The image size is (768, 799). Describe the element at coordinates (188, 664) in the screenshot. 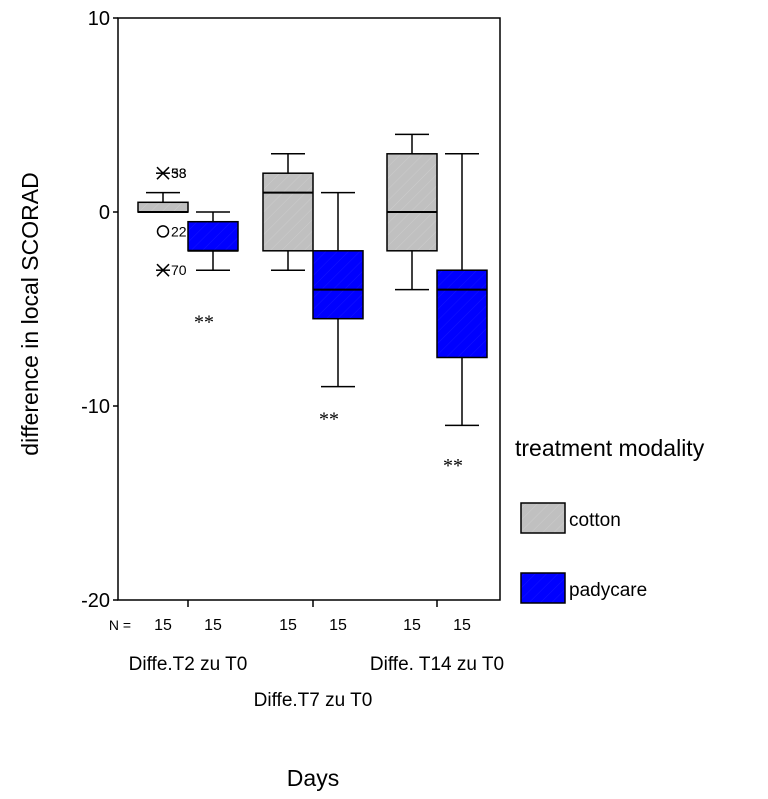

I see `category-label: Diffe.T2 zu T0` at that location.